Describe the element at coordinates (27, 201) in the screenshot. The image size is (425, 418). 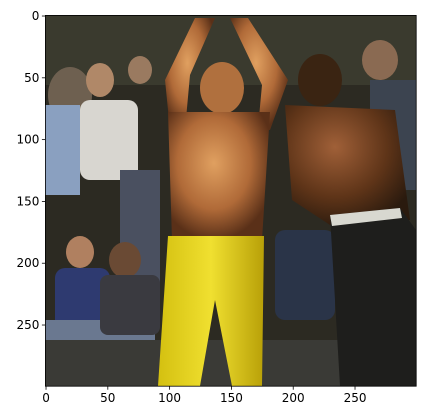
I see `y-tick-label: 150` at that location.